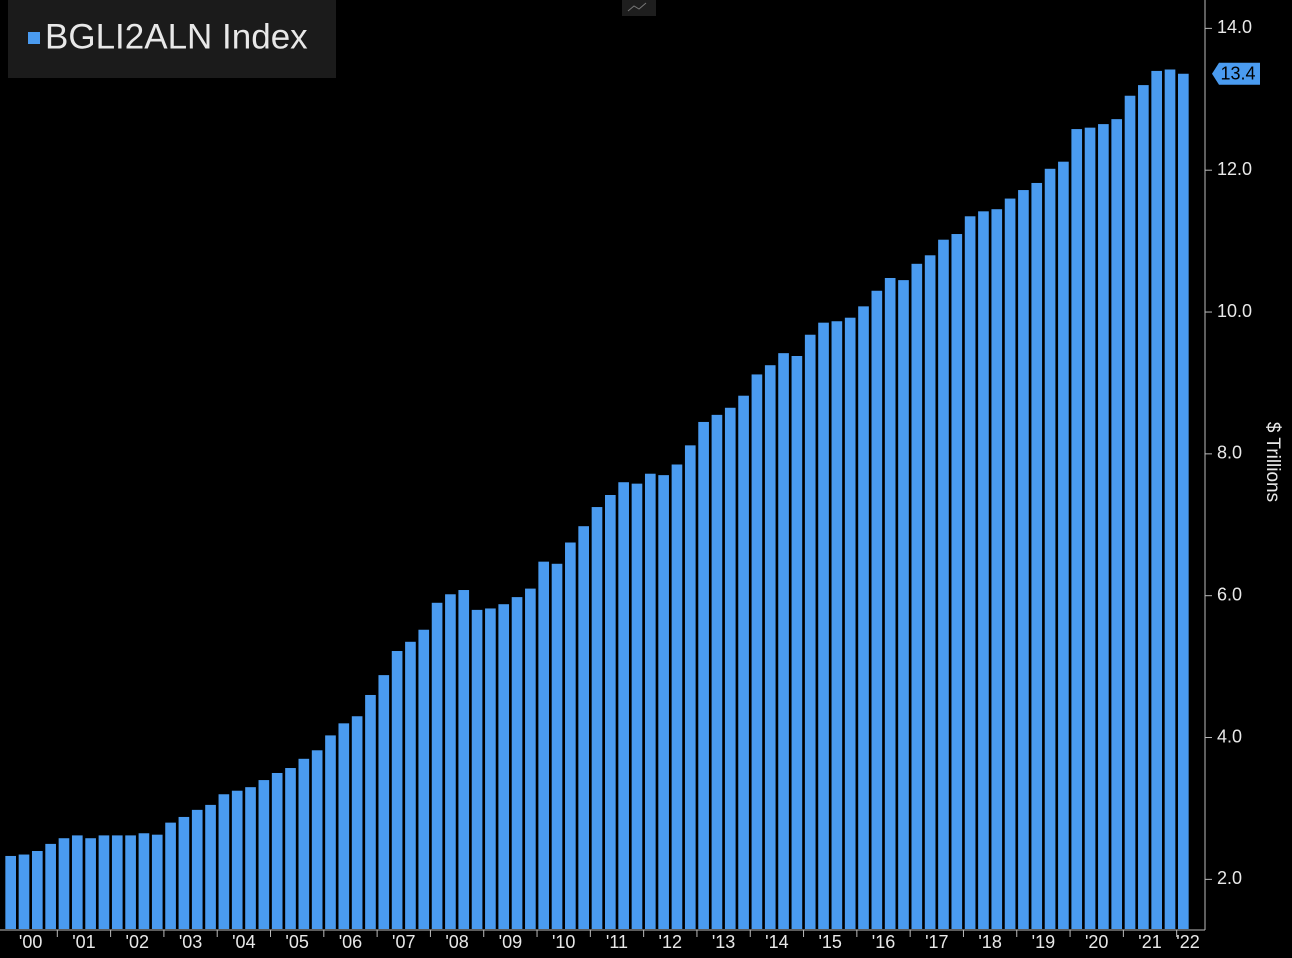 The height and width of the screenshot is (958, 1292). I want to click on x-tick-label: '17, so click(936, 942).